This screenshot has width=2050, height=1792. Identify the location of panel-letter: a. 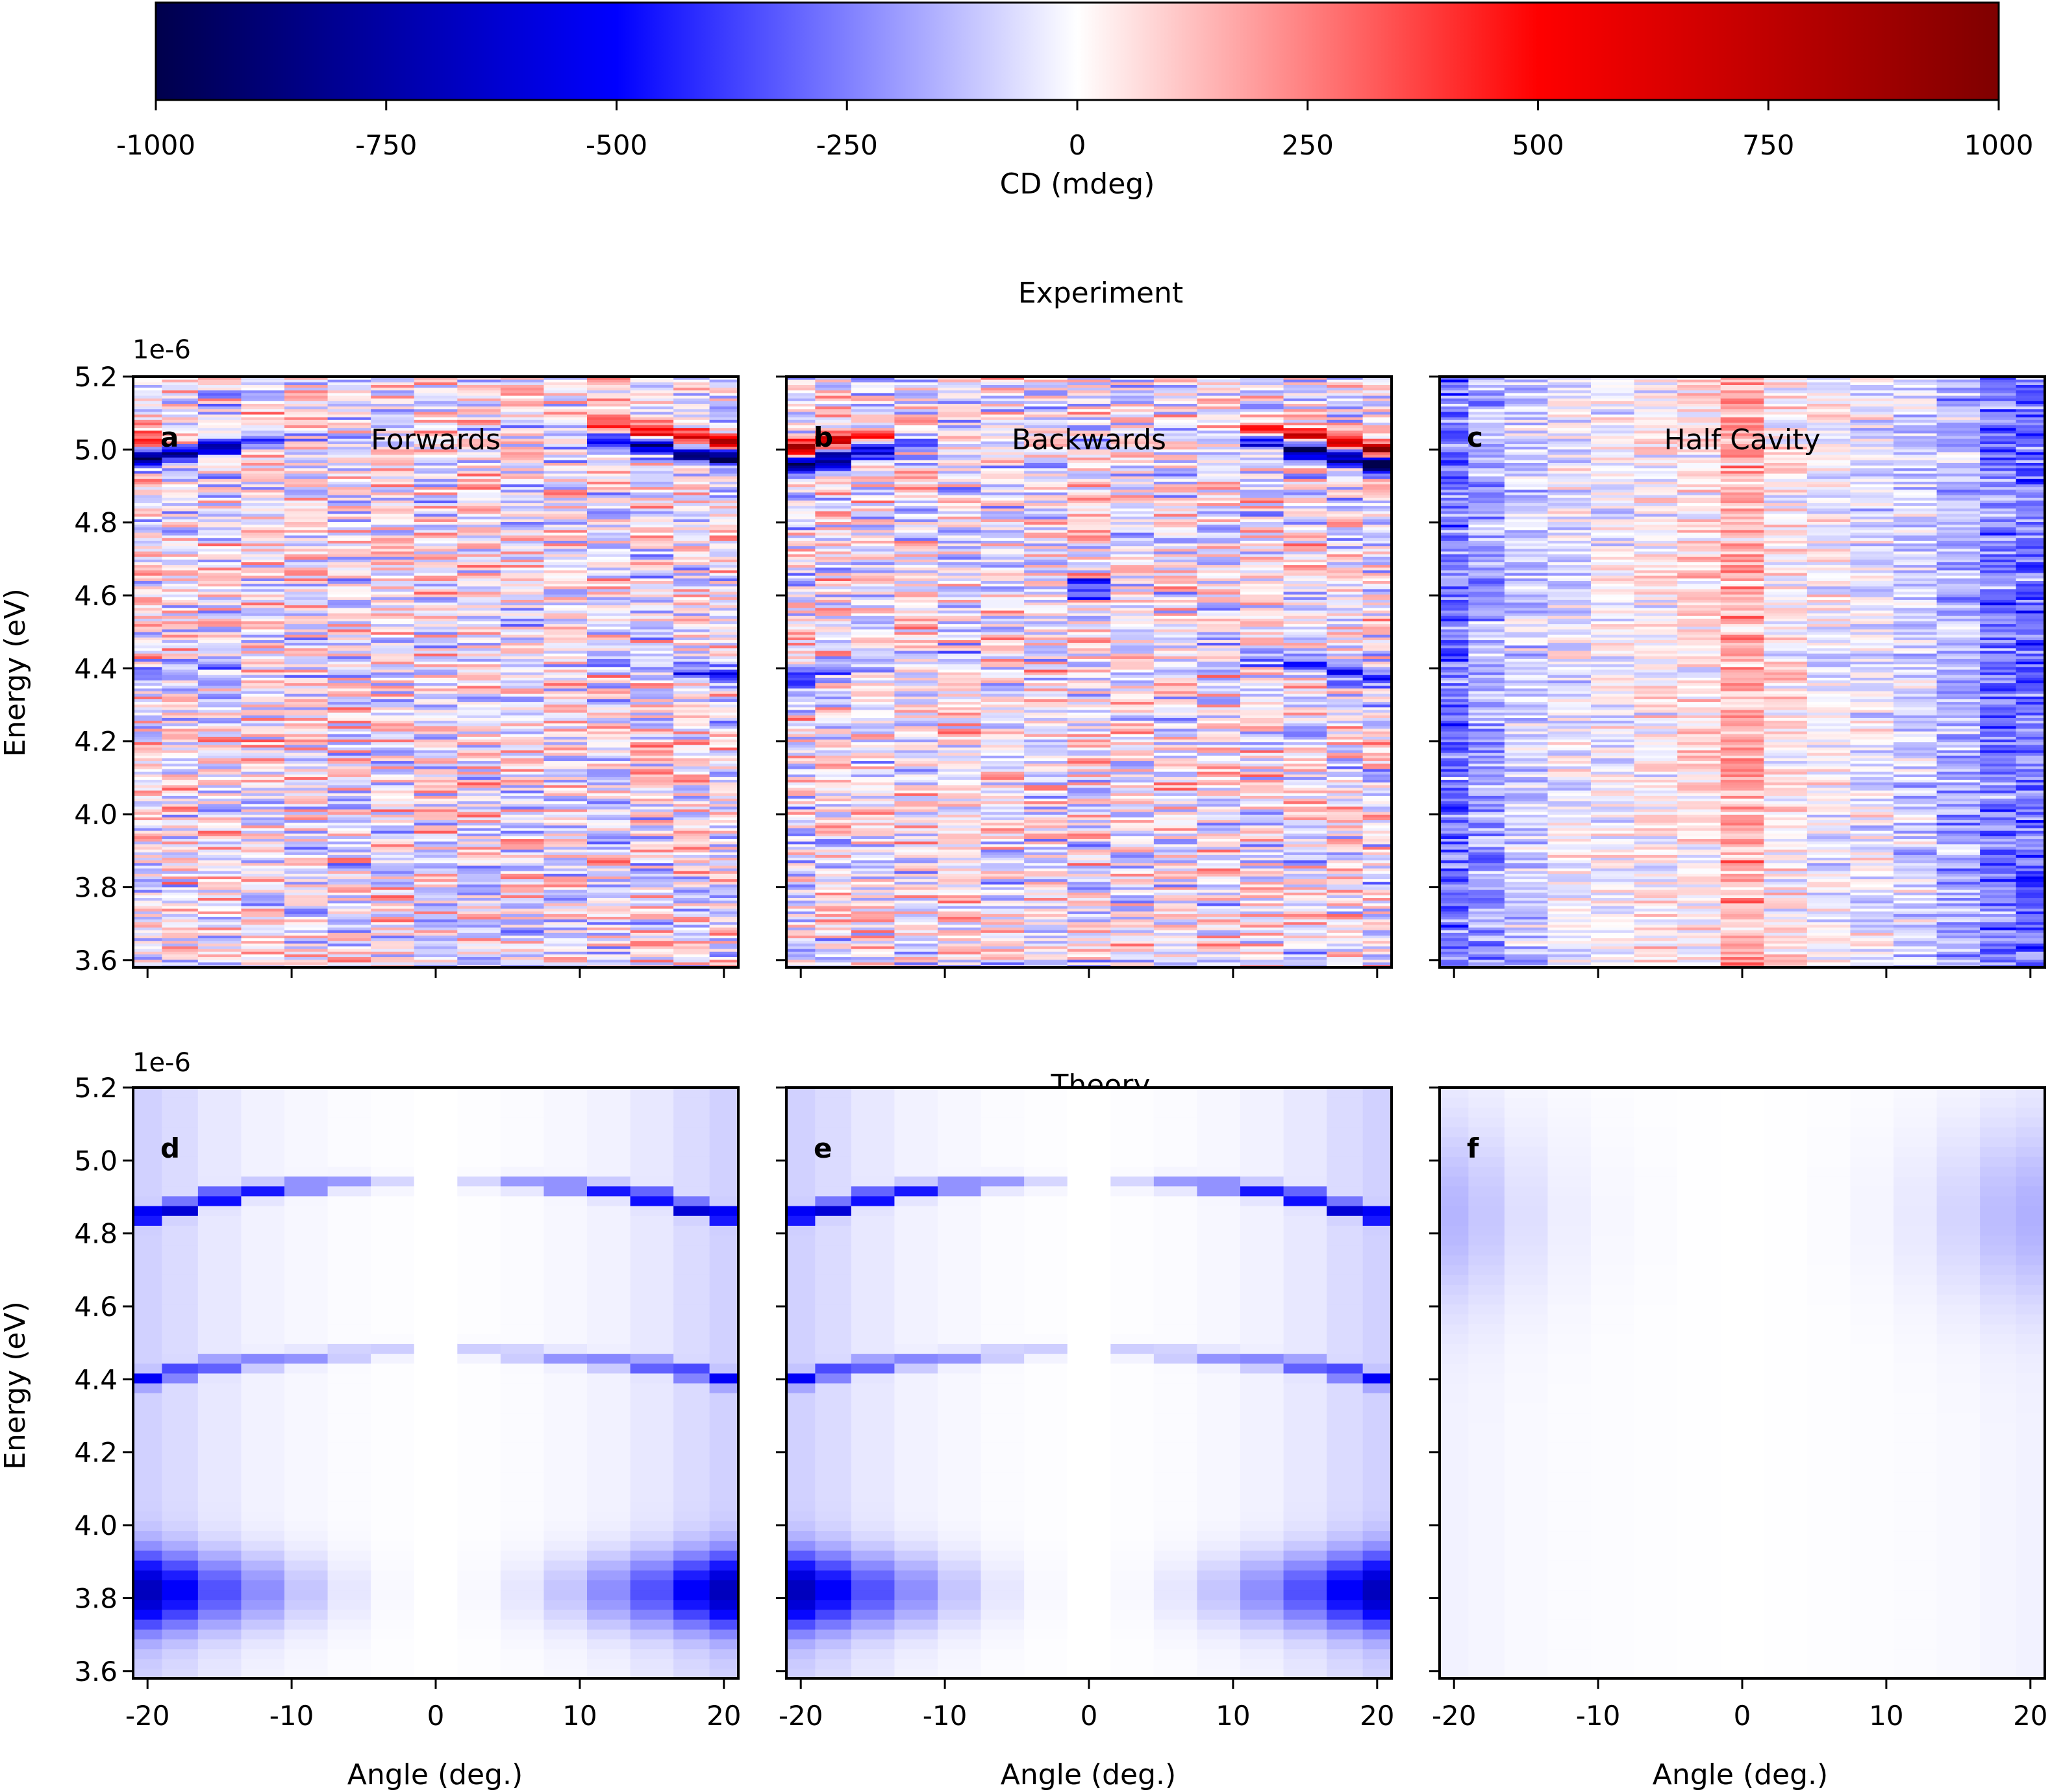
(170, 437).